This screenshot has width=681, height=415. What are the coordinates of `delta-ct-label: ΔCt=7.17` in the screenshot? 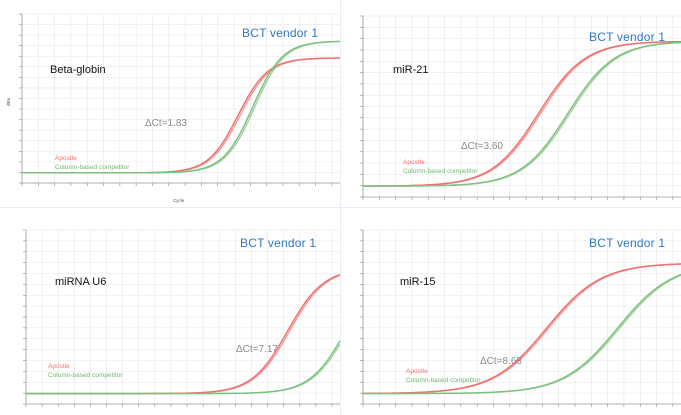 It's located at (257, 349).